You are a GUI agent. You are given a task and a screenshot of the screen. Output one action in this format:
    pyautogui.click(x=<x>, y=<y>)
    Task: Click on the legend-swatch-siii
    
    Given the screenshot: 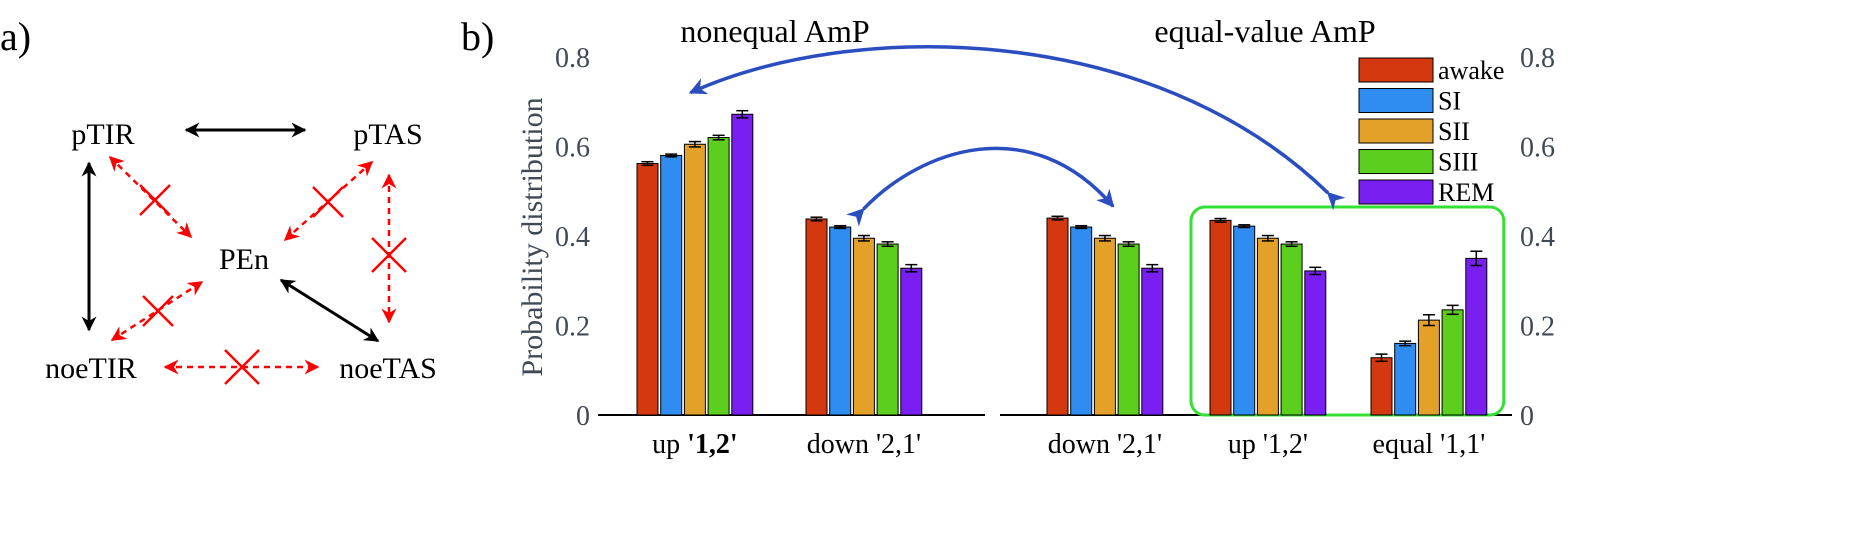 What is the action you would take?
    pyautogui.click(x=1396, y=161)
    